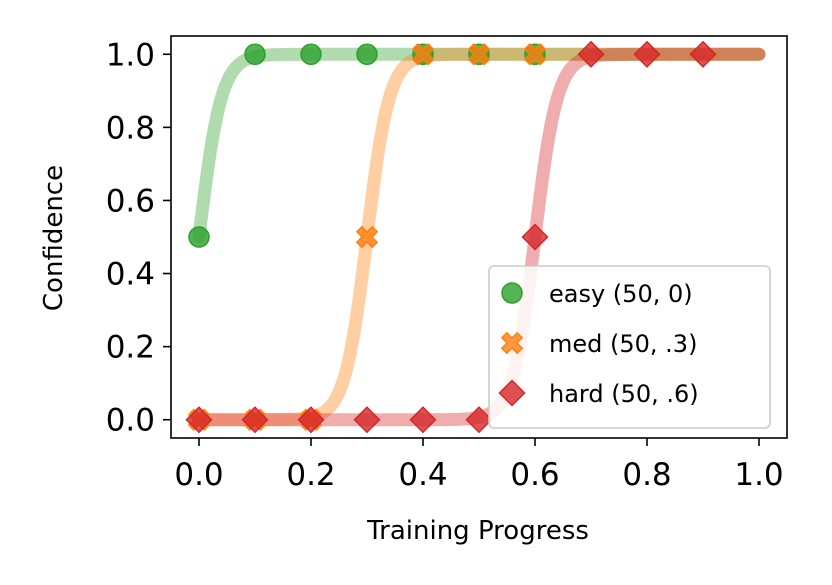  I want to click on legend-box, so click(629, 347).